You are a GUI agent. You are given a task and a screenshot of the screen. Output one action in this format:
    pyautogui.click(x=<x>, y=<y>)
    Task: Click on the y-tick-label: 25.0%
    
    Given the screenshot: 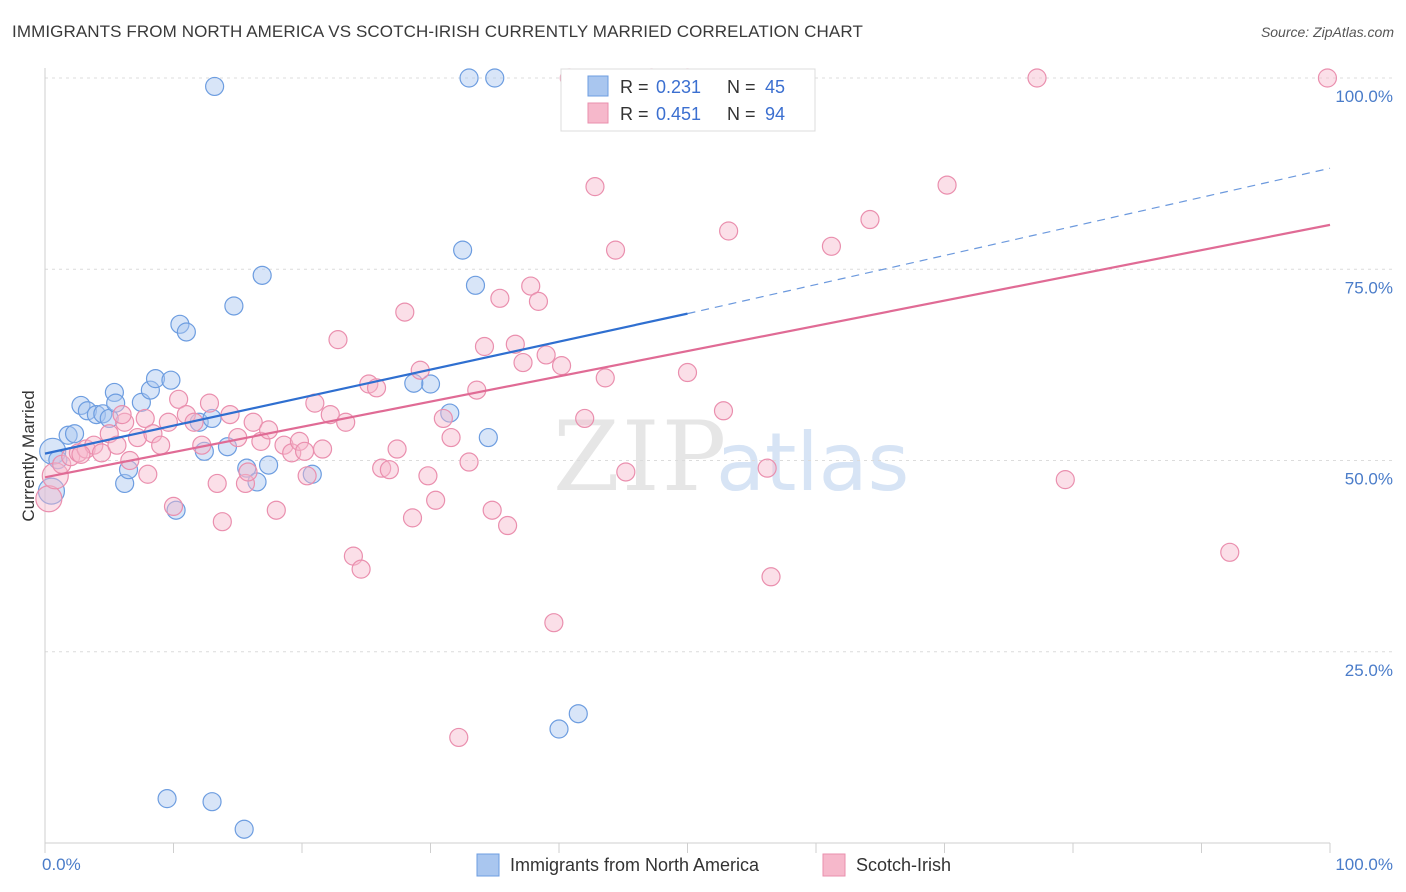 What is the action you would take?
    pyautogui.click(x=1369, y=670)
    